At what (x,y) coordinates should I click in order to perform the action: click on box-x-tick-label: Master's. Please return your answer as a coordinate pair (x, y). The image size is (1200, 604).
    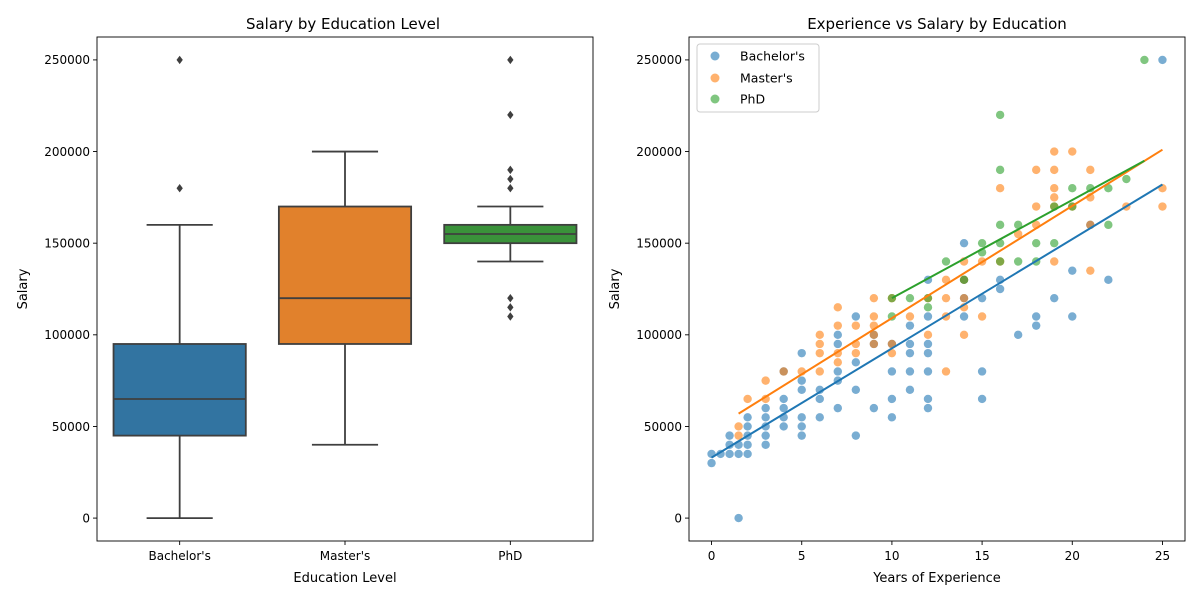
    Looking at the image, I should click on (345, 556).